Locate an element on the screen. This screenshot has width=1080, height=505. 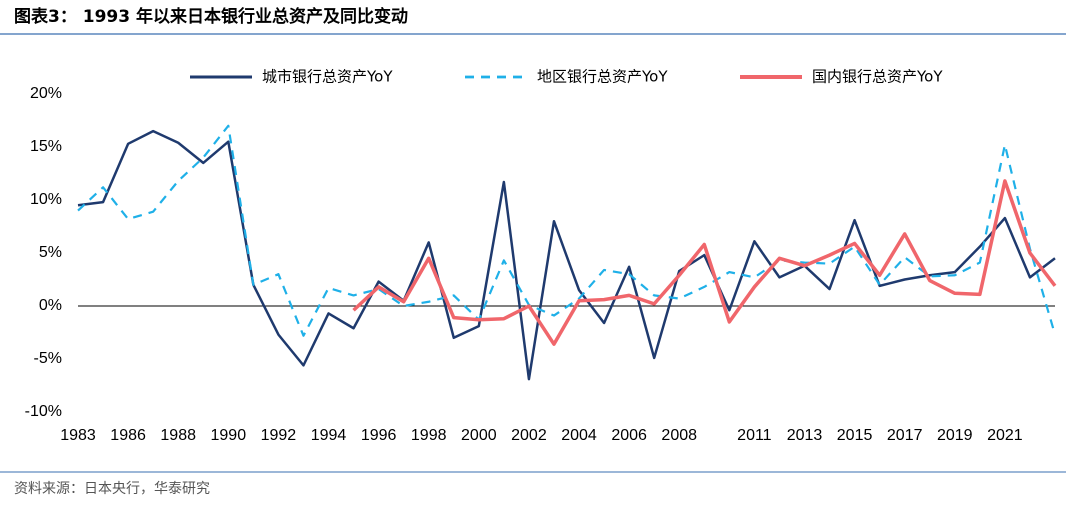
x-tick-label: 2015 is located at coordinates (855, 435).